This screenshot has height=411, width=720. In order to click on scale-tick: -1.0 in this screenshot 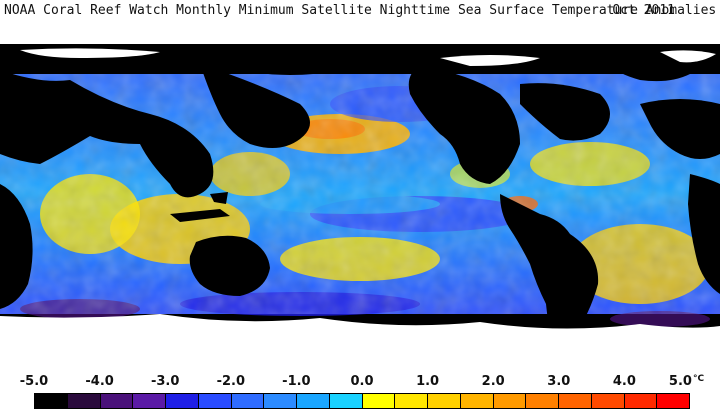, I will do `click(296, 381)`.